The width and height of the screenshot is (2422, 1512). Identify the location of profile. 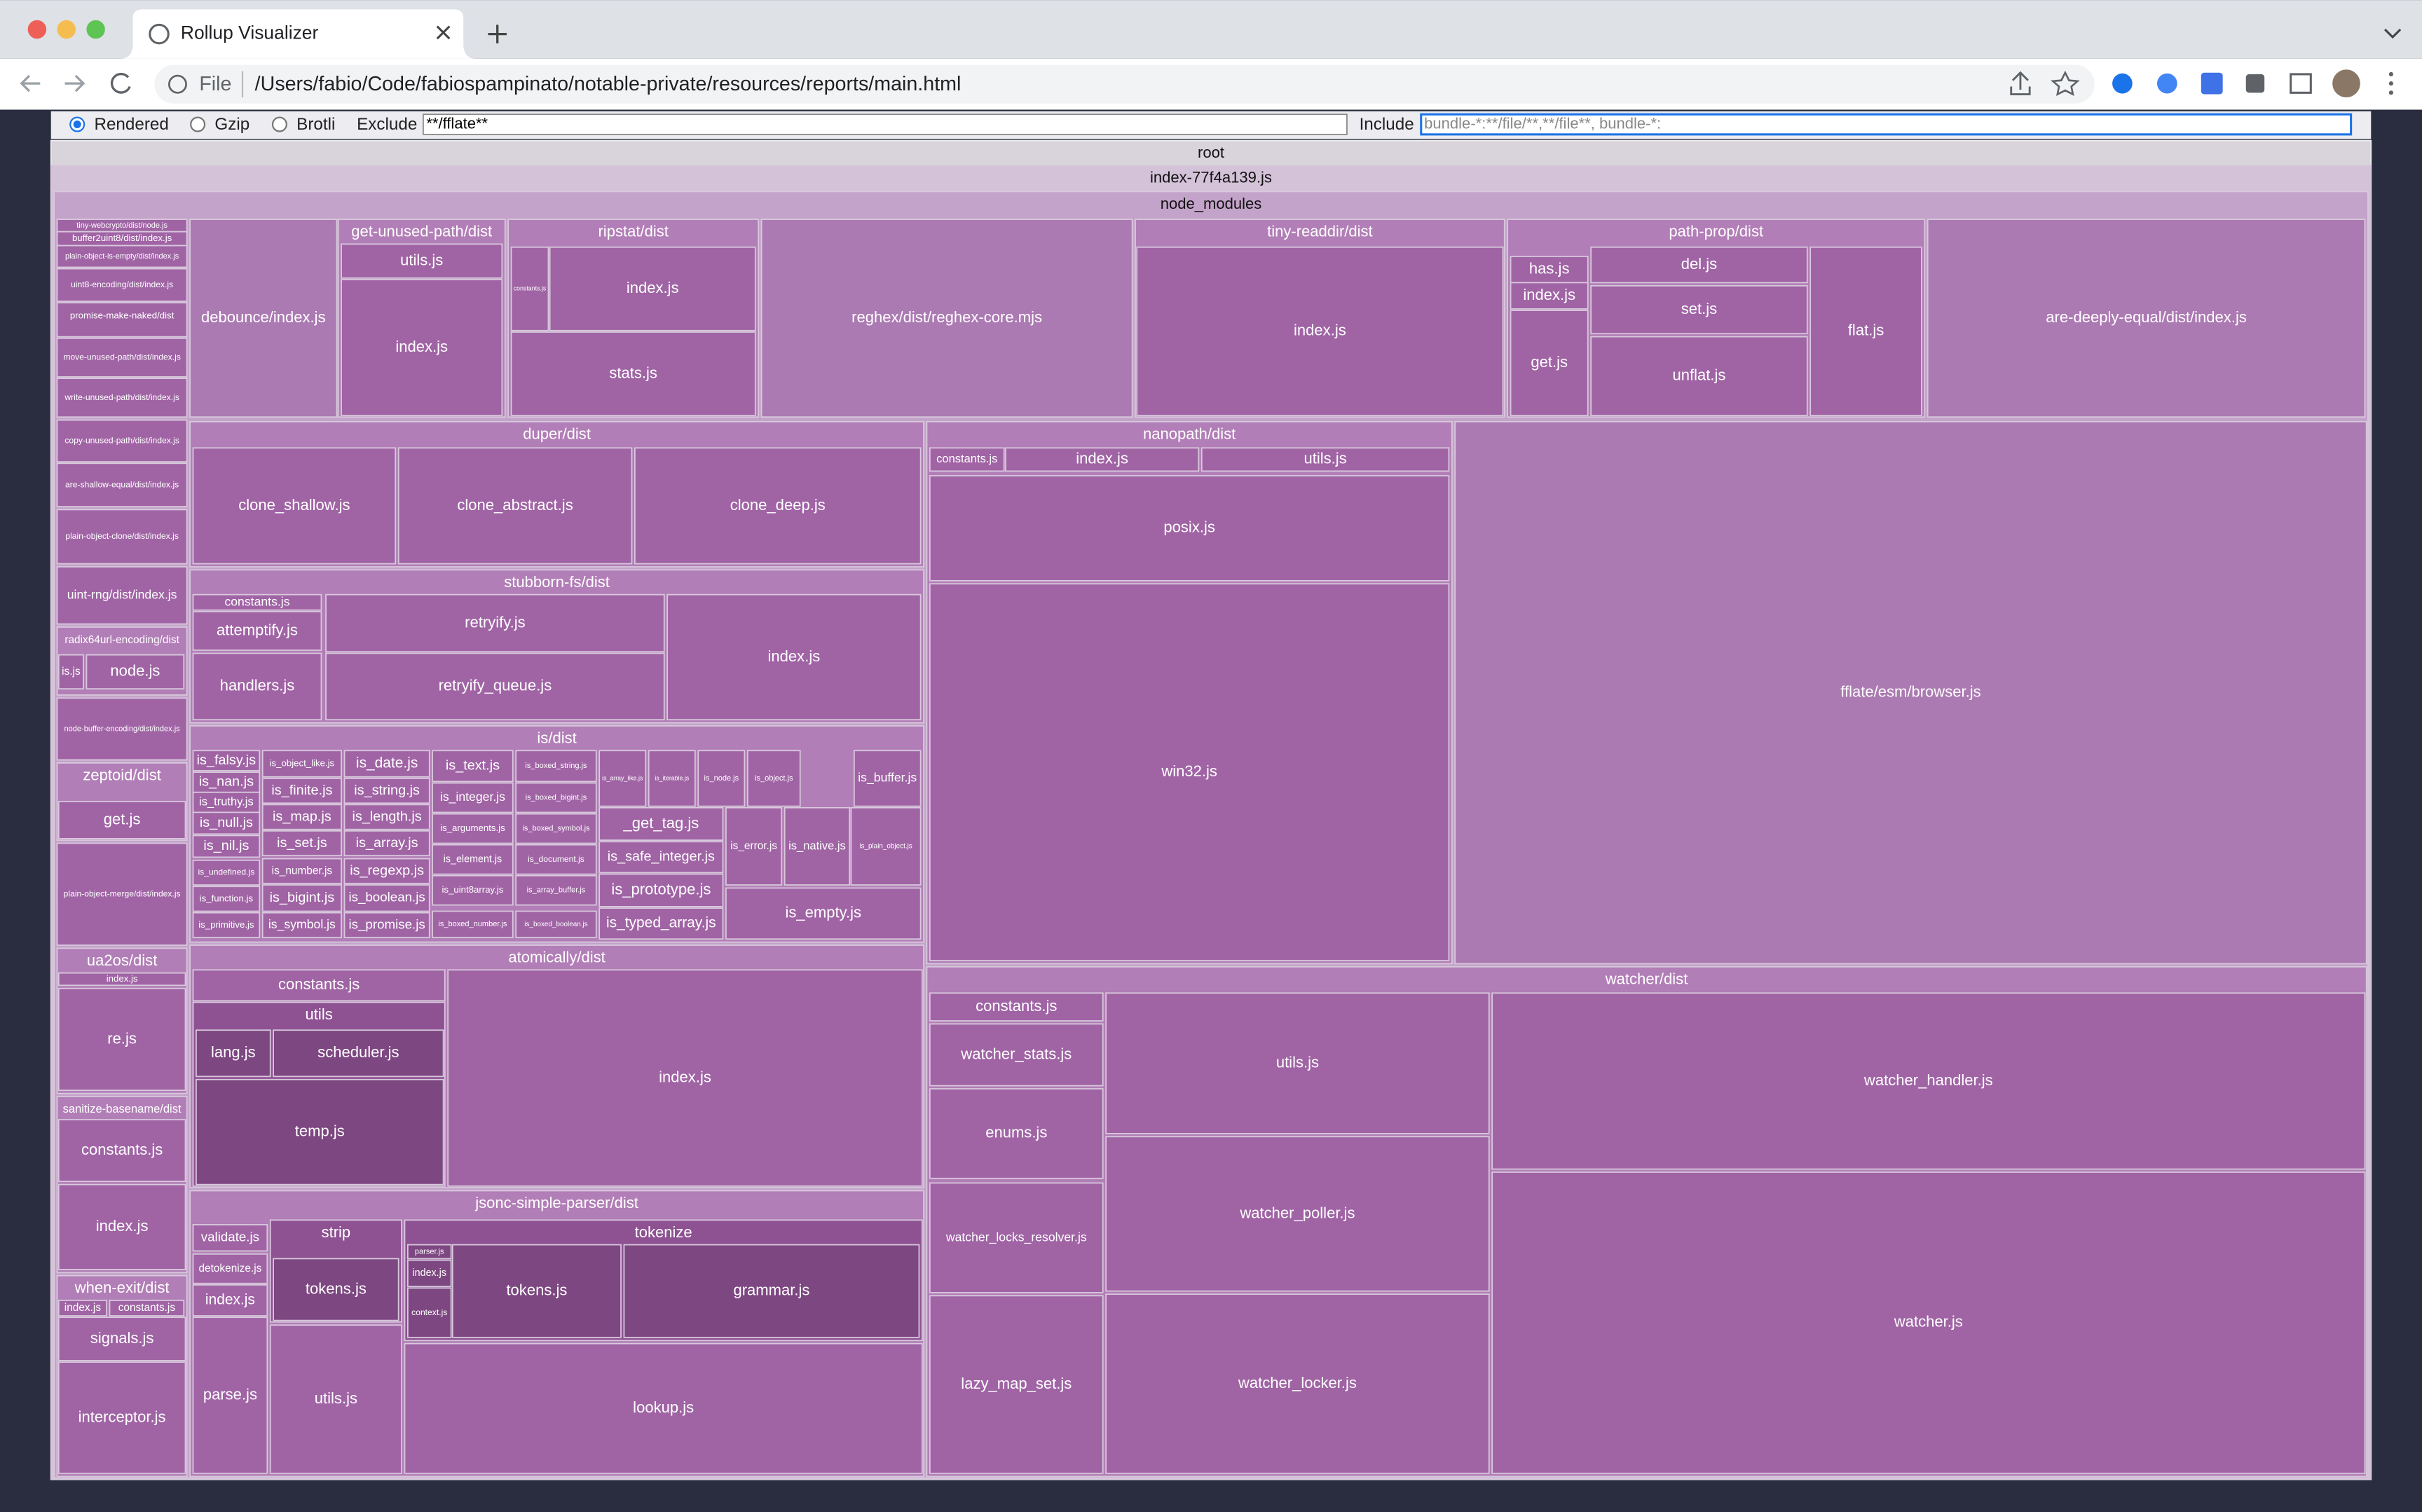
(2346, 83).